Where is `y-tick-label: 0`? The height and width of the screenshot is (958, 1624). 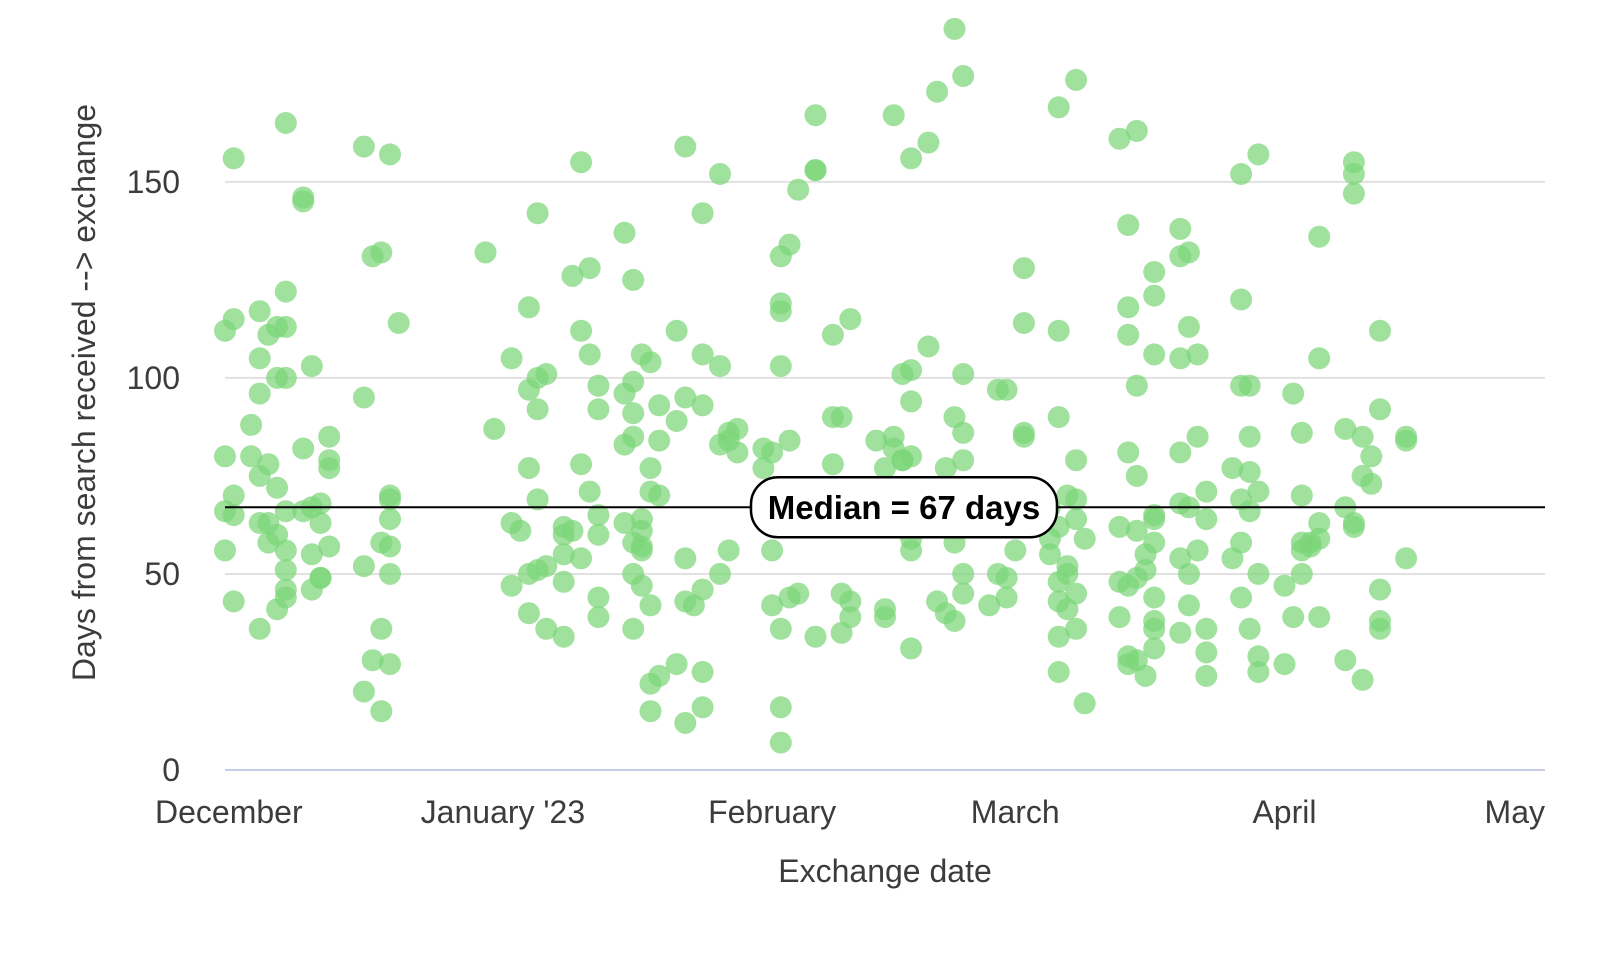 y-tick-label: 0 is located at coordinates (171, 770).